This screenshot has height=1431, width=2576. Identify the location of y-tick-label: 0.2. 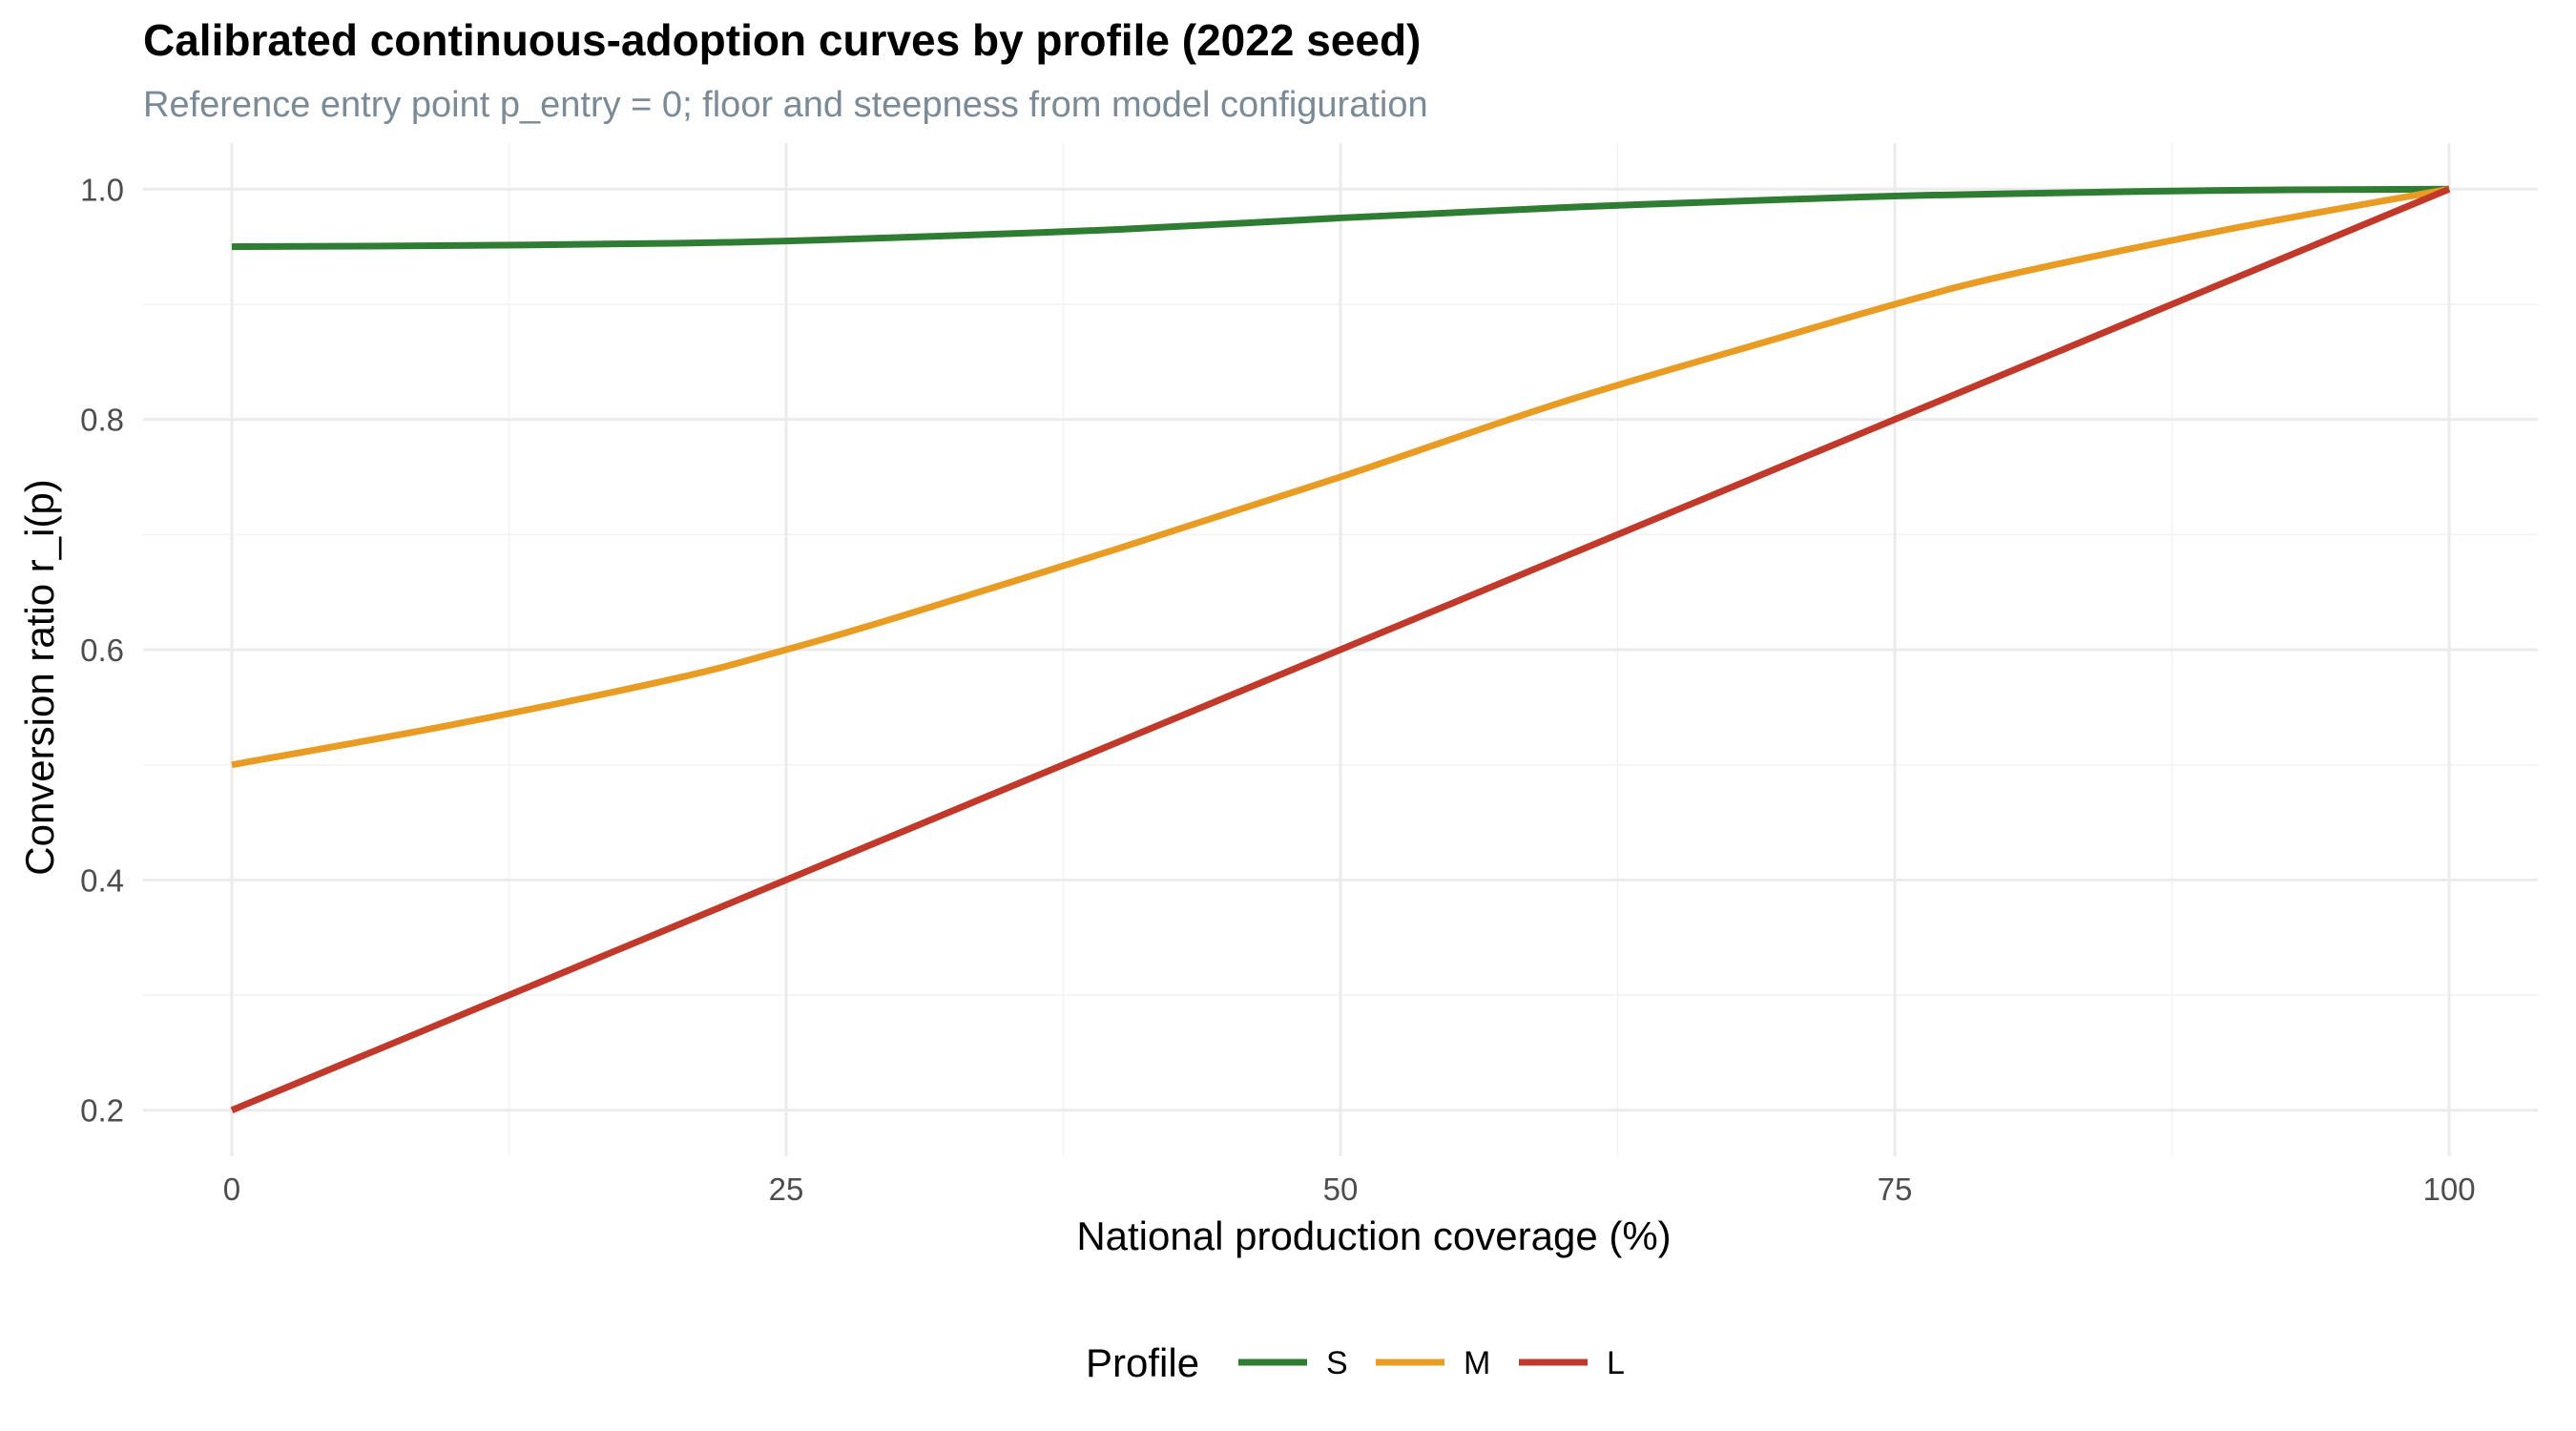
(102, 1111).